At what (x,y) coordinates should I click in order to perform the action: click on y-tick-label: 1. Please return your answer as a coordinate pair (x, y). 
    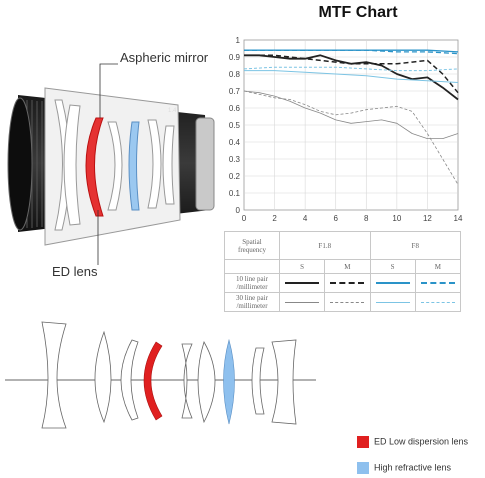
    Looking at the image, I should click on (238, 40).